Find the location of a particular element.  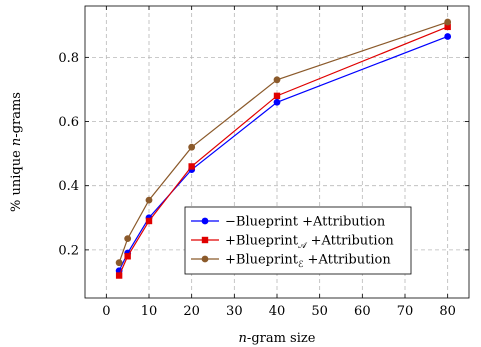

legend-label: +Blueprintℰ +Attribution is located at coordinates (308, 262).